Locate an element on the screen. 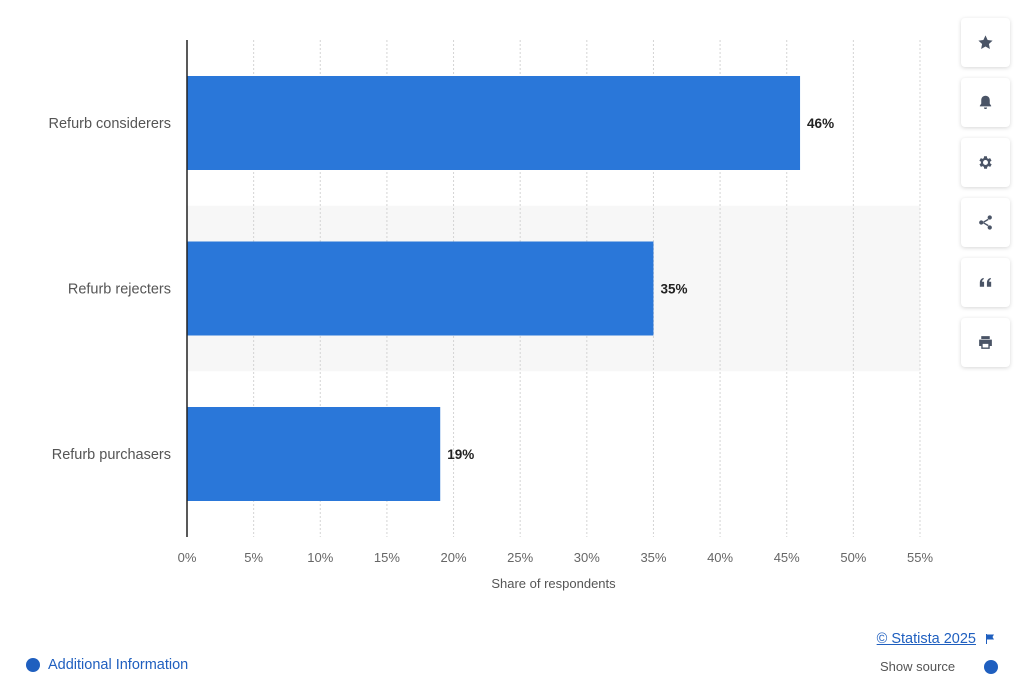 The width and height of the screenshot is (1024, 674). x-tick-label: 30% is located at coordinates (587, 557).